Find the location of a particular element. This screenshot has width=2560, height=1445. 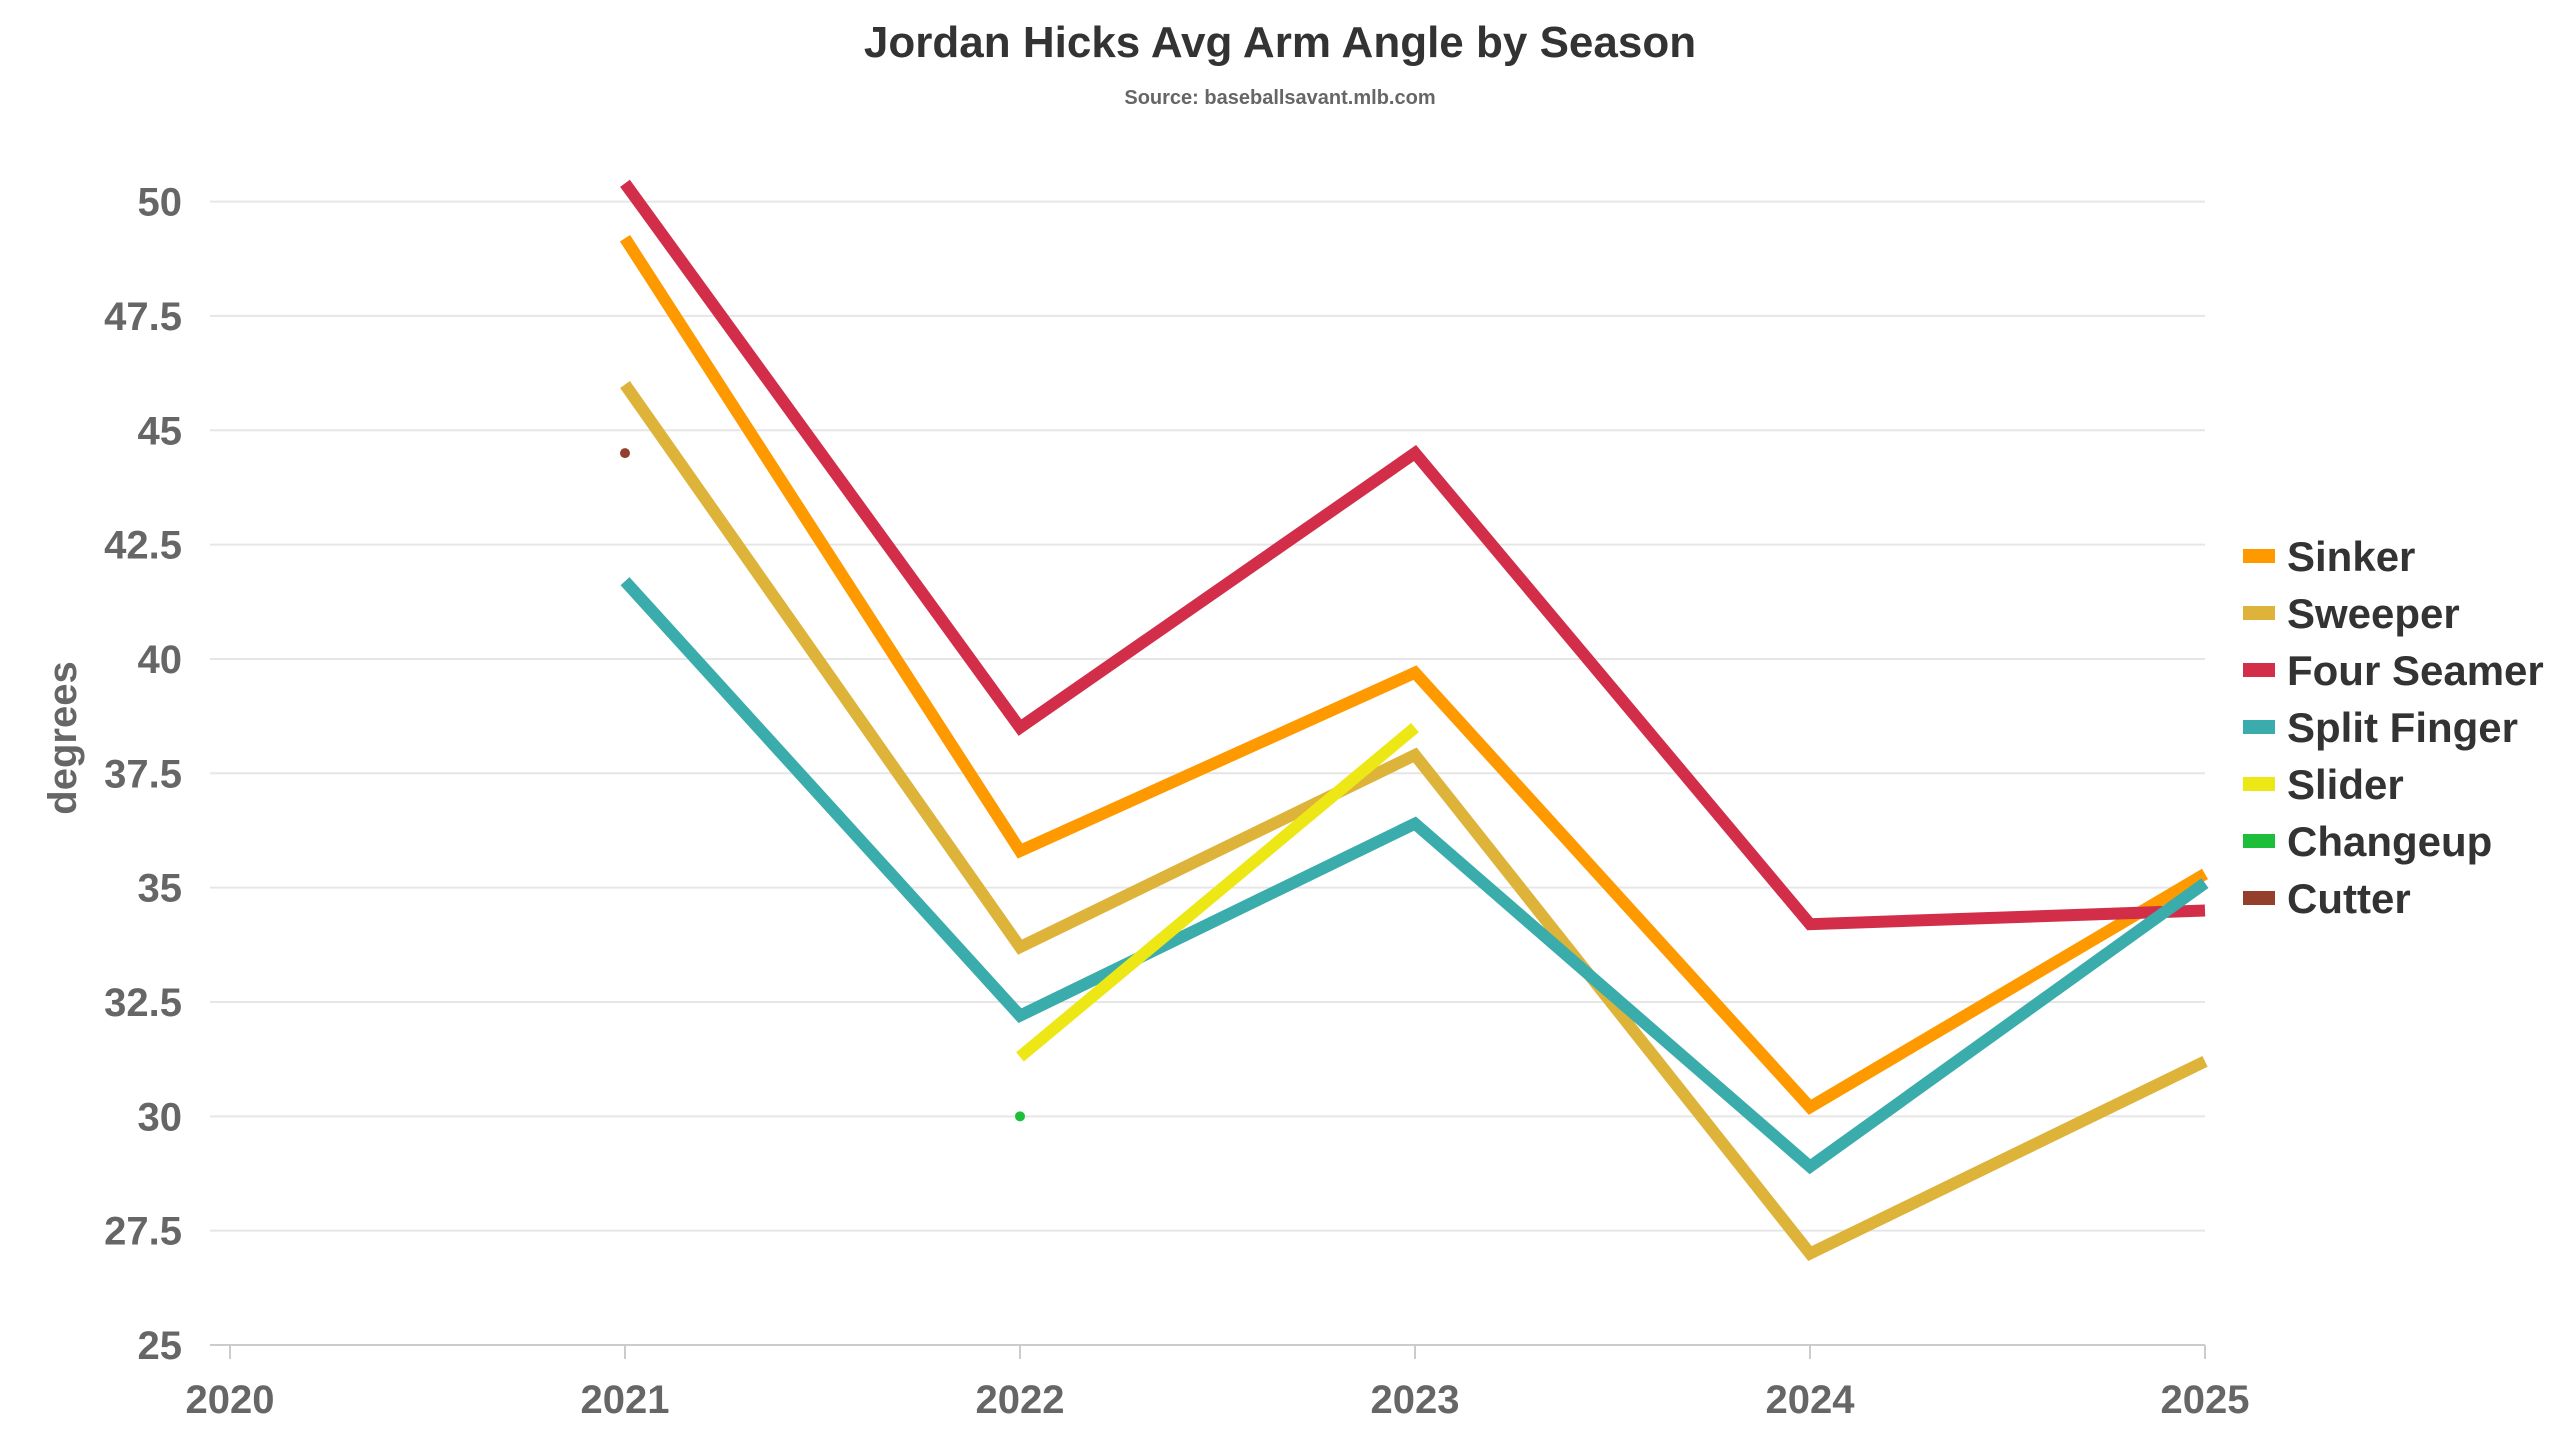

x-tick-label: 2023 is located at coordinates (1415, 1400).